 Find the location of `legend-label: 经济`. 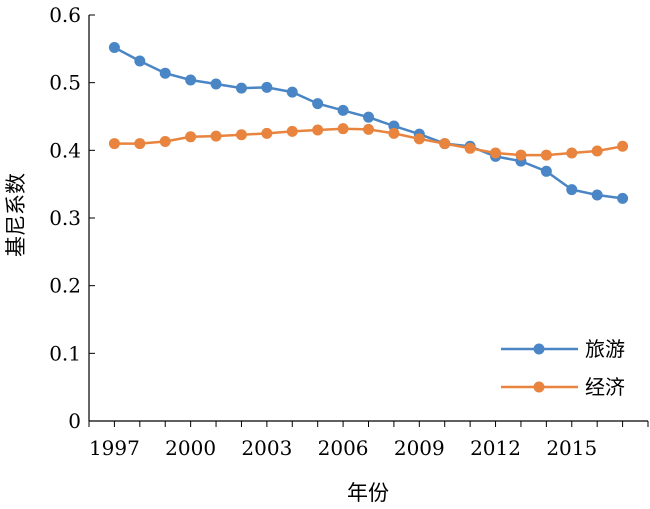

legend-label: 经济 is located at coordinates (605, 387).